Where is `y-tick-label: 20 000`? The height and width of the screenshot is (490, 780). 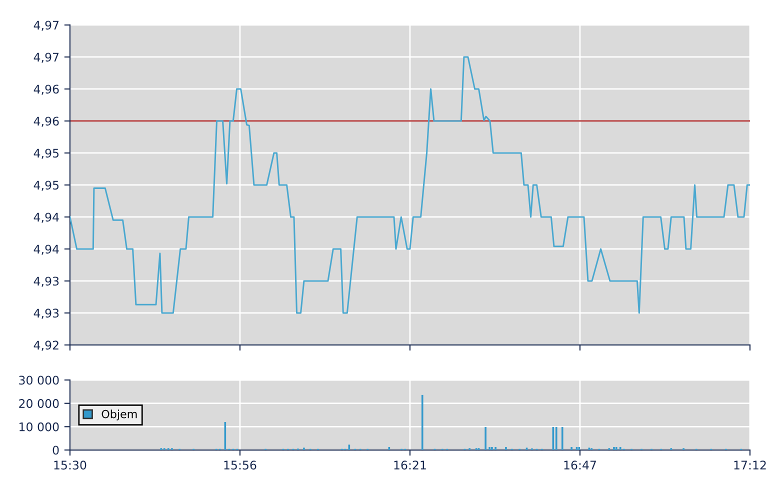
y-tick-label: 20 000 is located at coordinates (39, 403).